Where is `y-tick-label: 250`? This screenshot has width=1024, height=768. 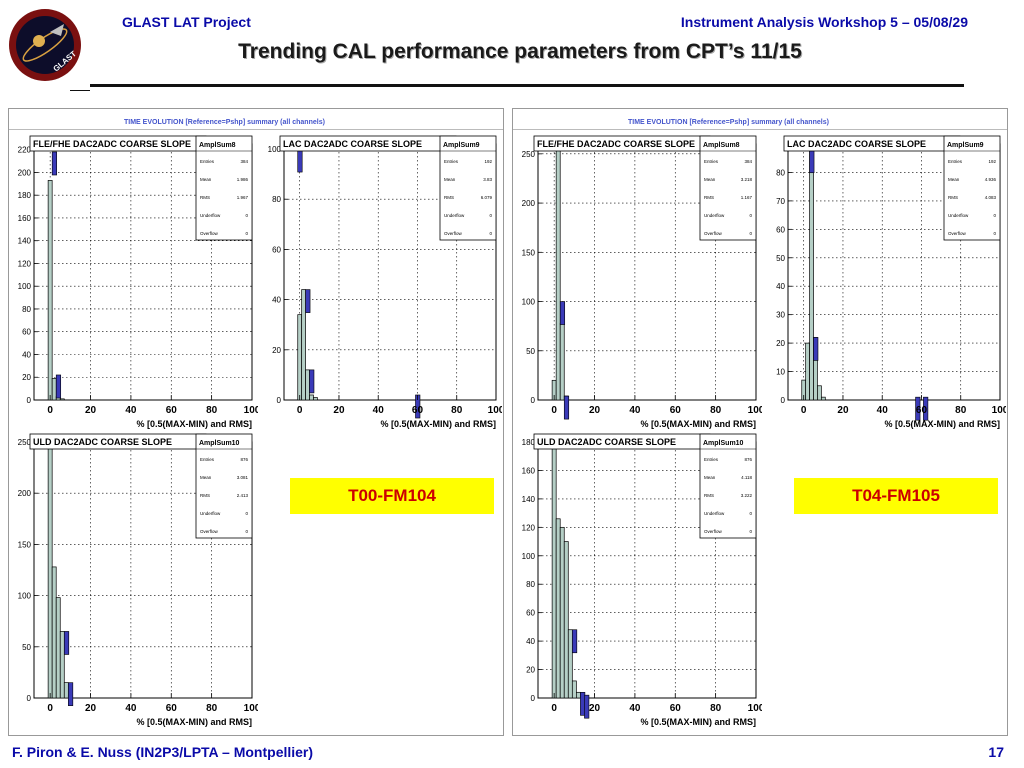 y-tick-label: 250 is located at coordinates (25, 442).